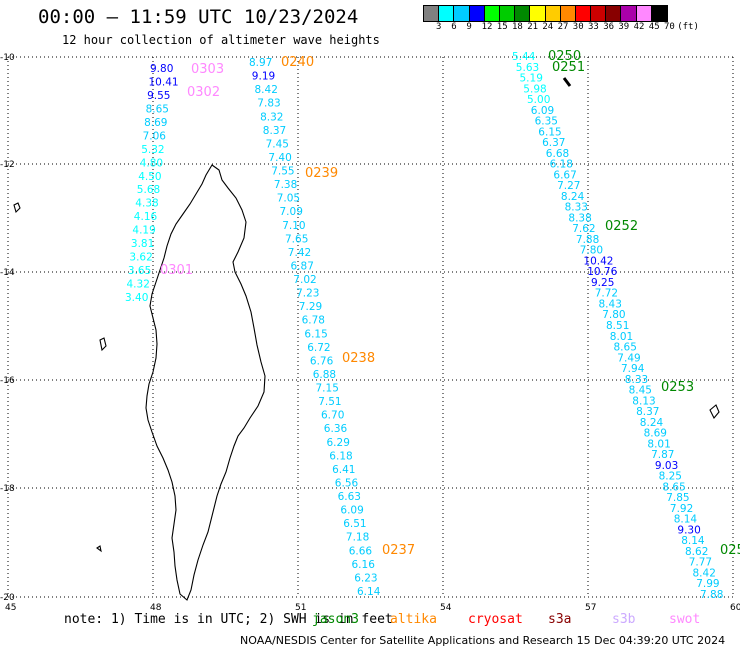  Describe the element at coordinates (7, 489) in the screenshot. I see `latitude-label: -18` at that location.